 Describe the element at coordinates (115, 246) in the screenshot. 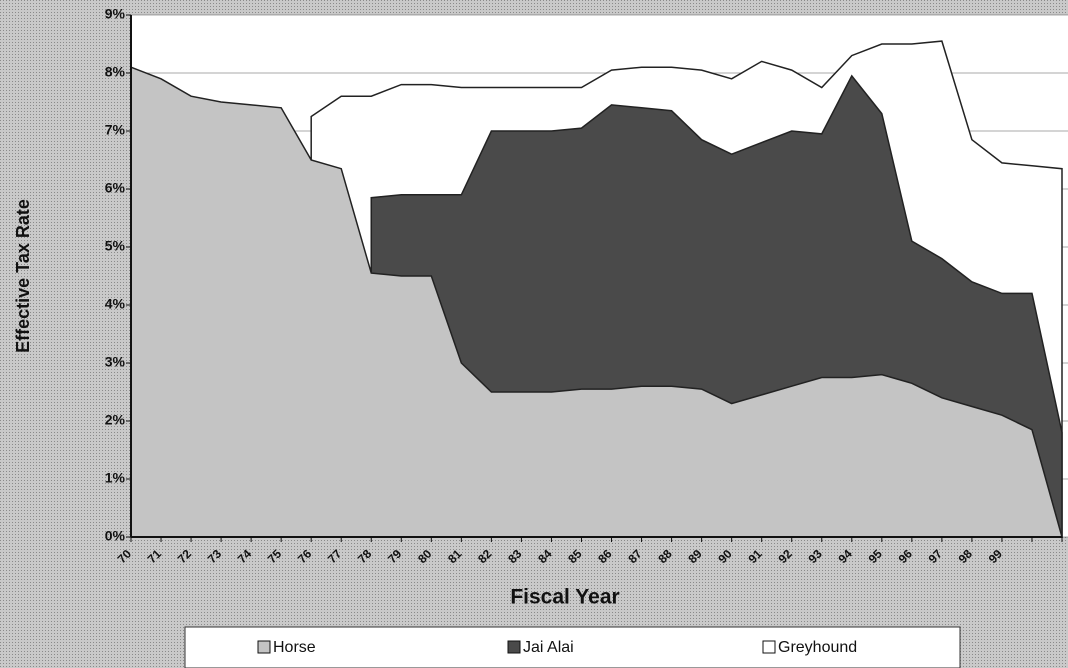

I see `y-tick-label: 5%` at that location.